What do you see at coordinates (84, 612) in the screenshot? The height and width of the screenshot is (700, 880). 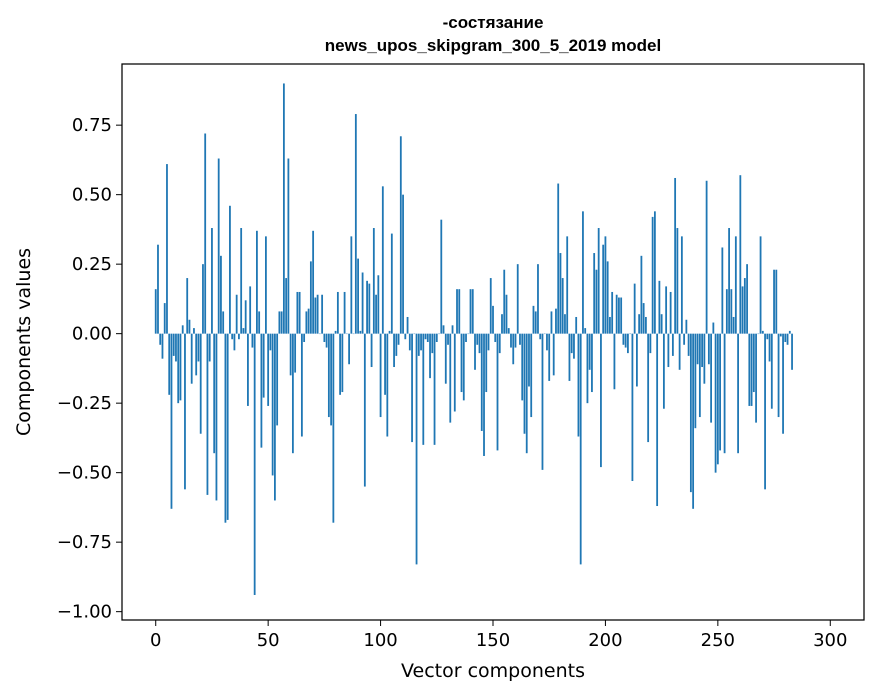 I see `y-tick-label: −1.00` at bounding box center [84, 612].